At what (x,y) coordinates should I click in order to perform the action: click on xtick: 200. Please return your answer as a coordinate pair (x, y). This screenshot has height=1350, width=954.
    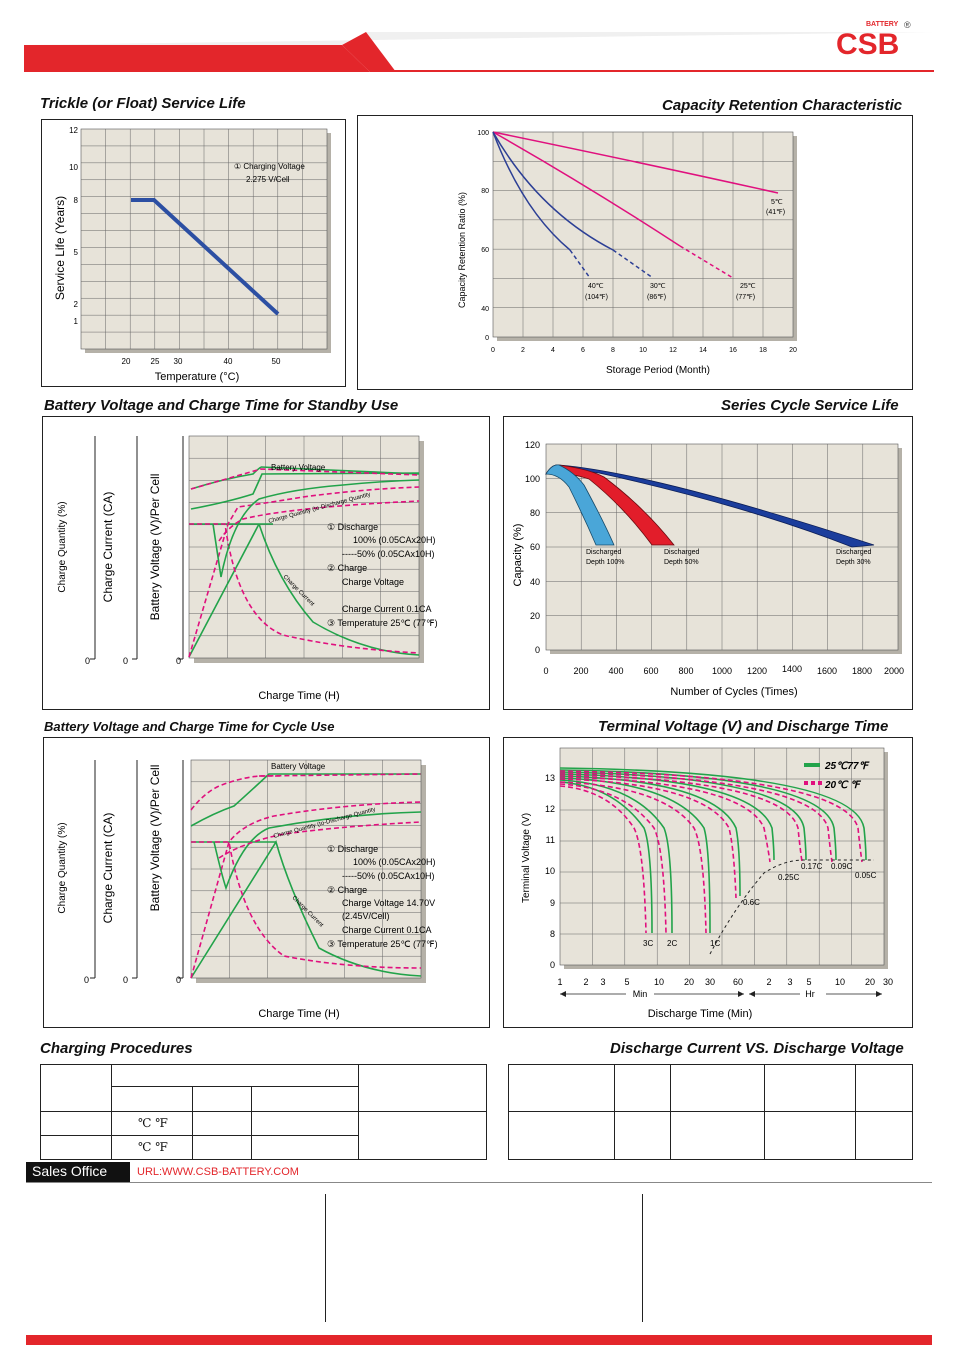
    Looking at the image, I should click on (580, 671).